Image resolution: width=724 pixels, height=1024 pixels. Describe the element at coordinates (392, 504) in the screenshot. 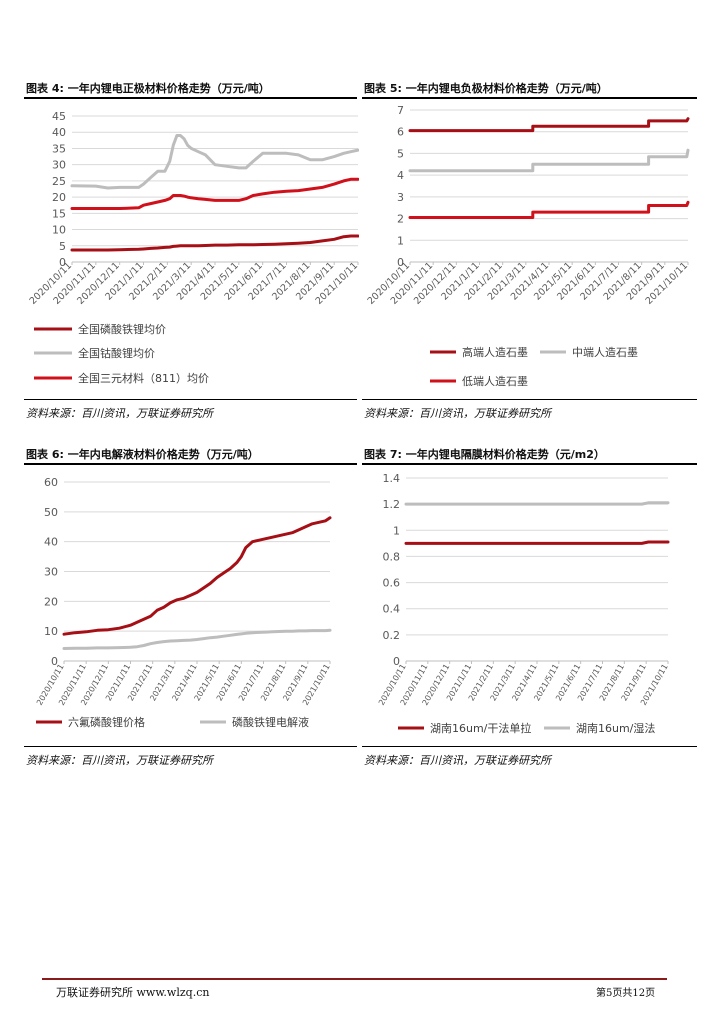

I see `y-tick-label: 1.2` at that location.